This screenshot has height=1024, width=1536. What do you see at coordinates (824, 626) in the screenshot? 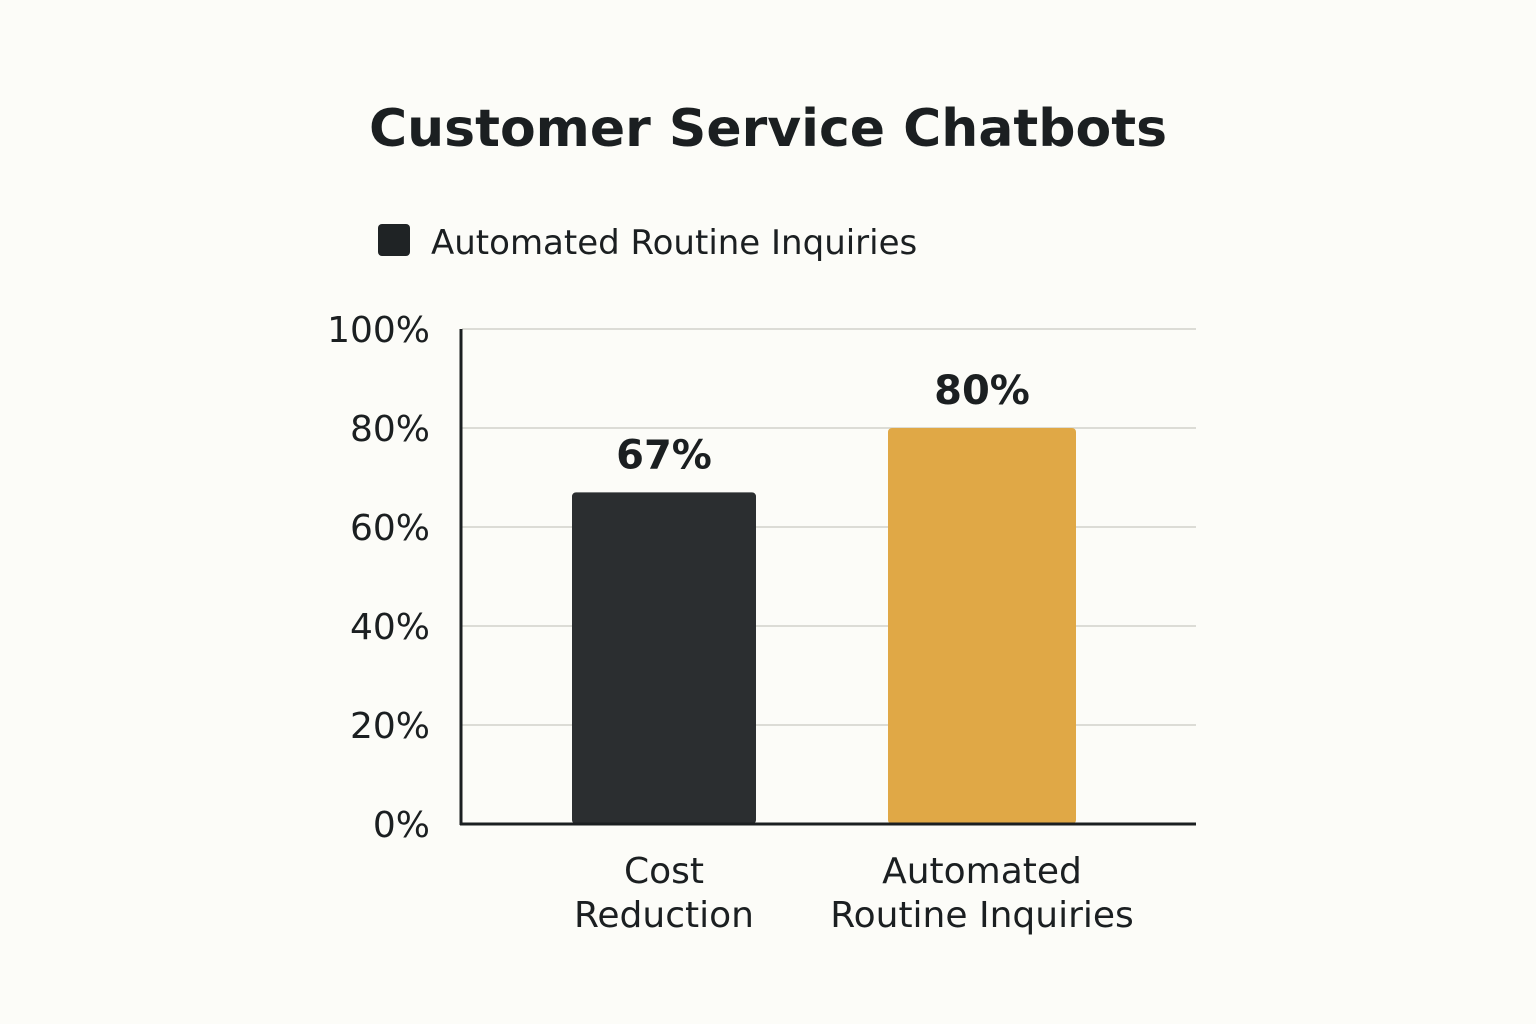
I see `bars` at bounding box center [824, 626].